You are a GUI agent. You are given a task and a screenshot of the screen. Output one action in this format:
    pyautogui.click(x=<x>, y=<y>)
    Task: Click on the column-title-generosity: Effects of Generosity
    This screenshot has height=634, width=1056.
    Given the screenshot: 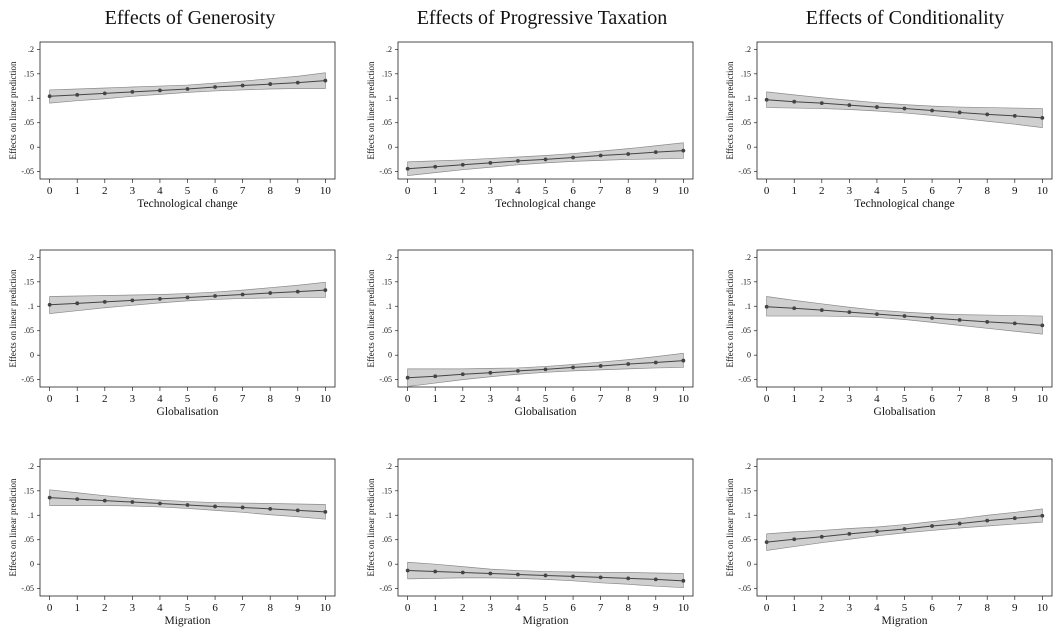 What is the action you would take?
    pyautogui.click(x=190, y=18)
    